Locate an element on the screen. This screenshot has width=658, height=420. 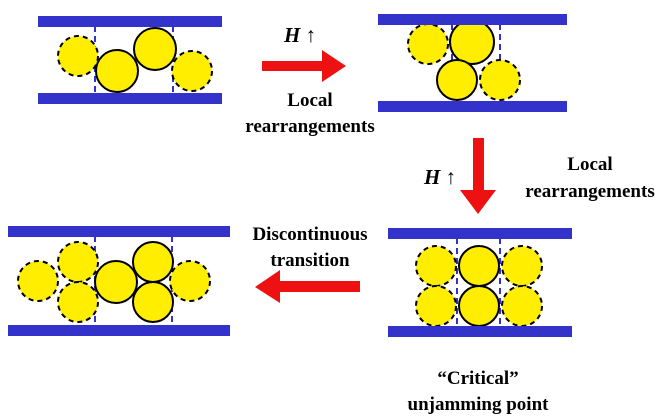
label: Discontinuous is located at coordinates (309, 234).